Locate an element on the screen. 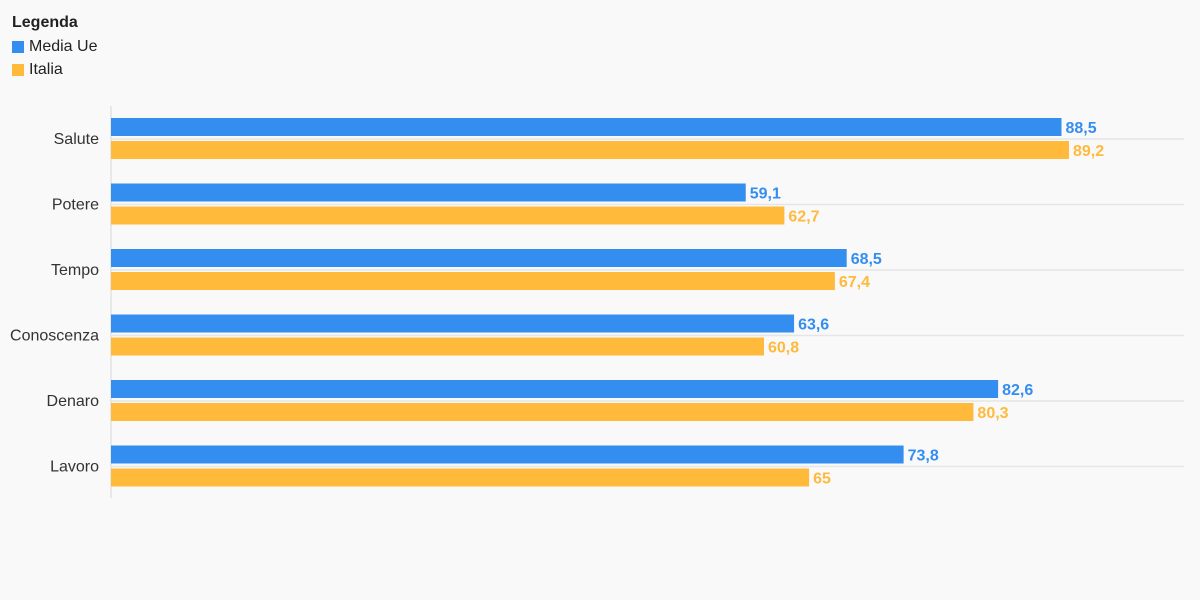 This screenshot has width=1200, height=600. legend-item-italia: Italia is located at coordinates (54, 69).